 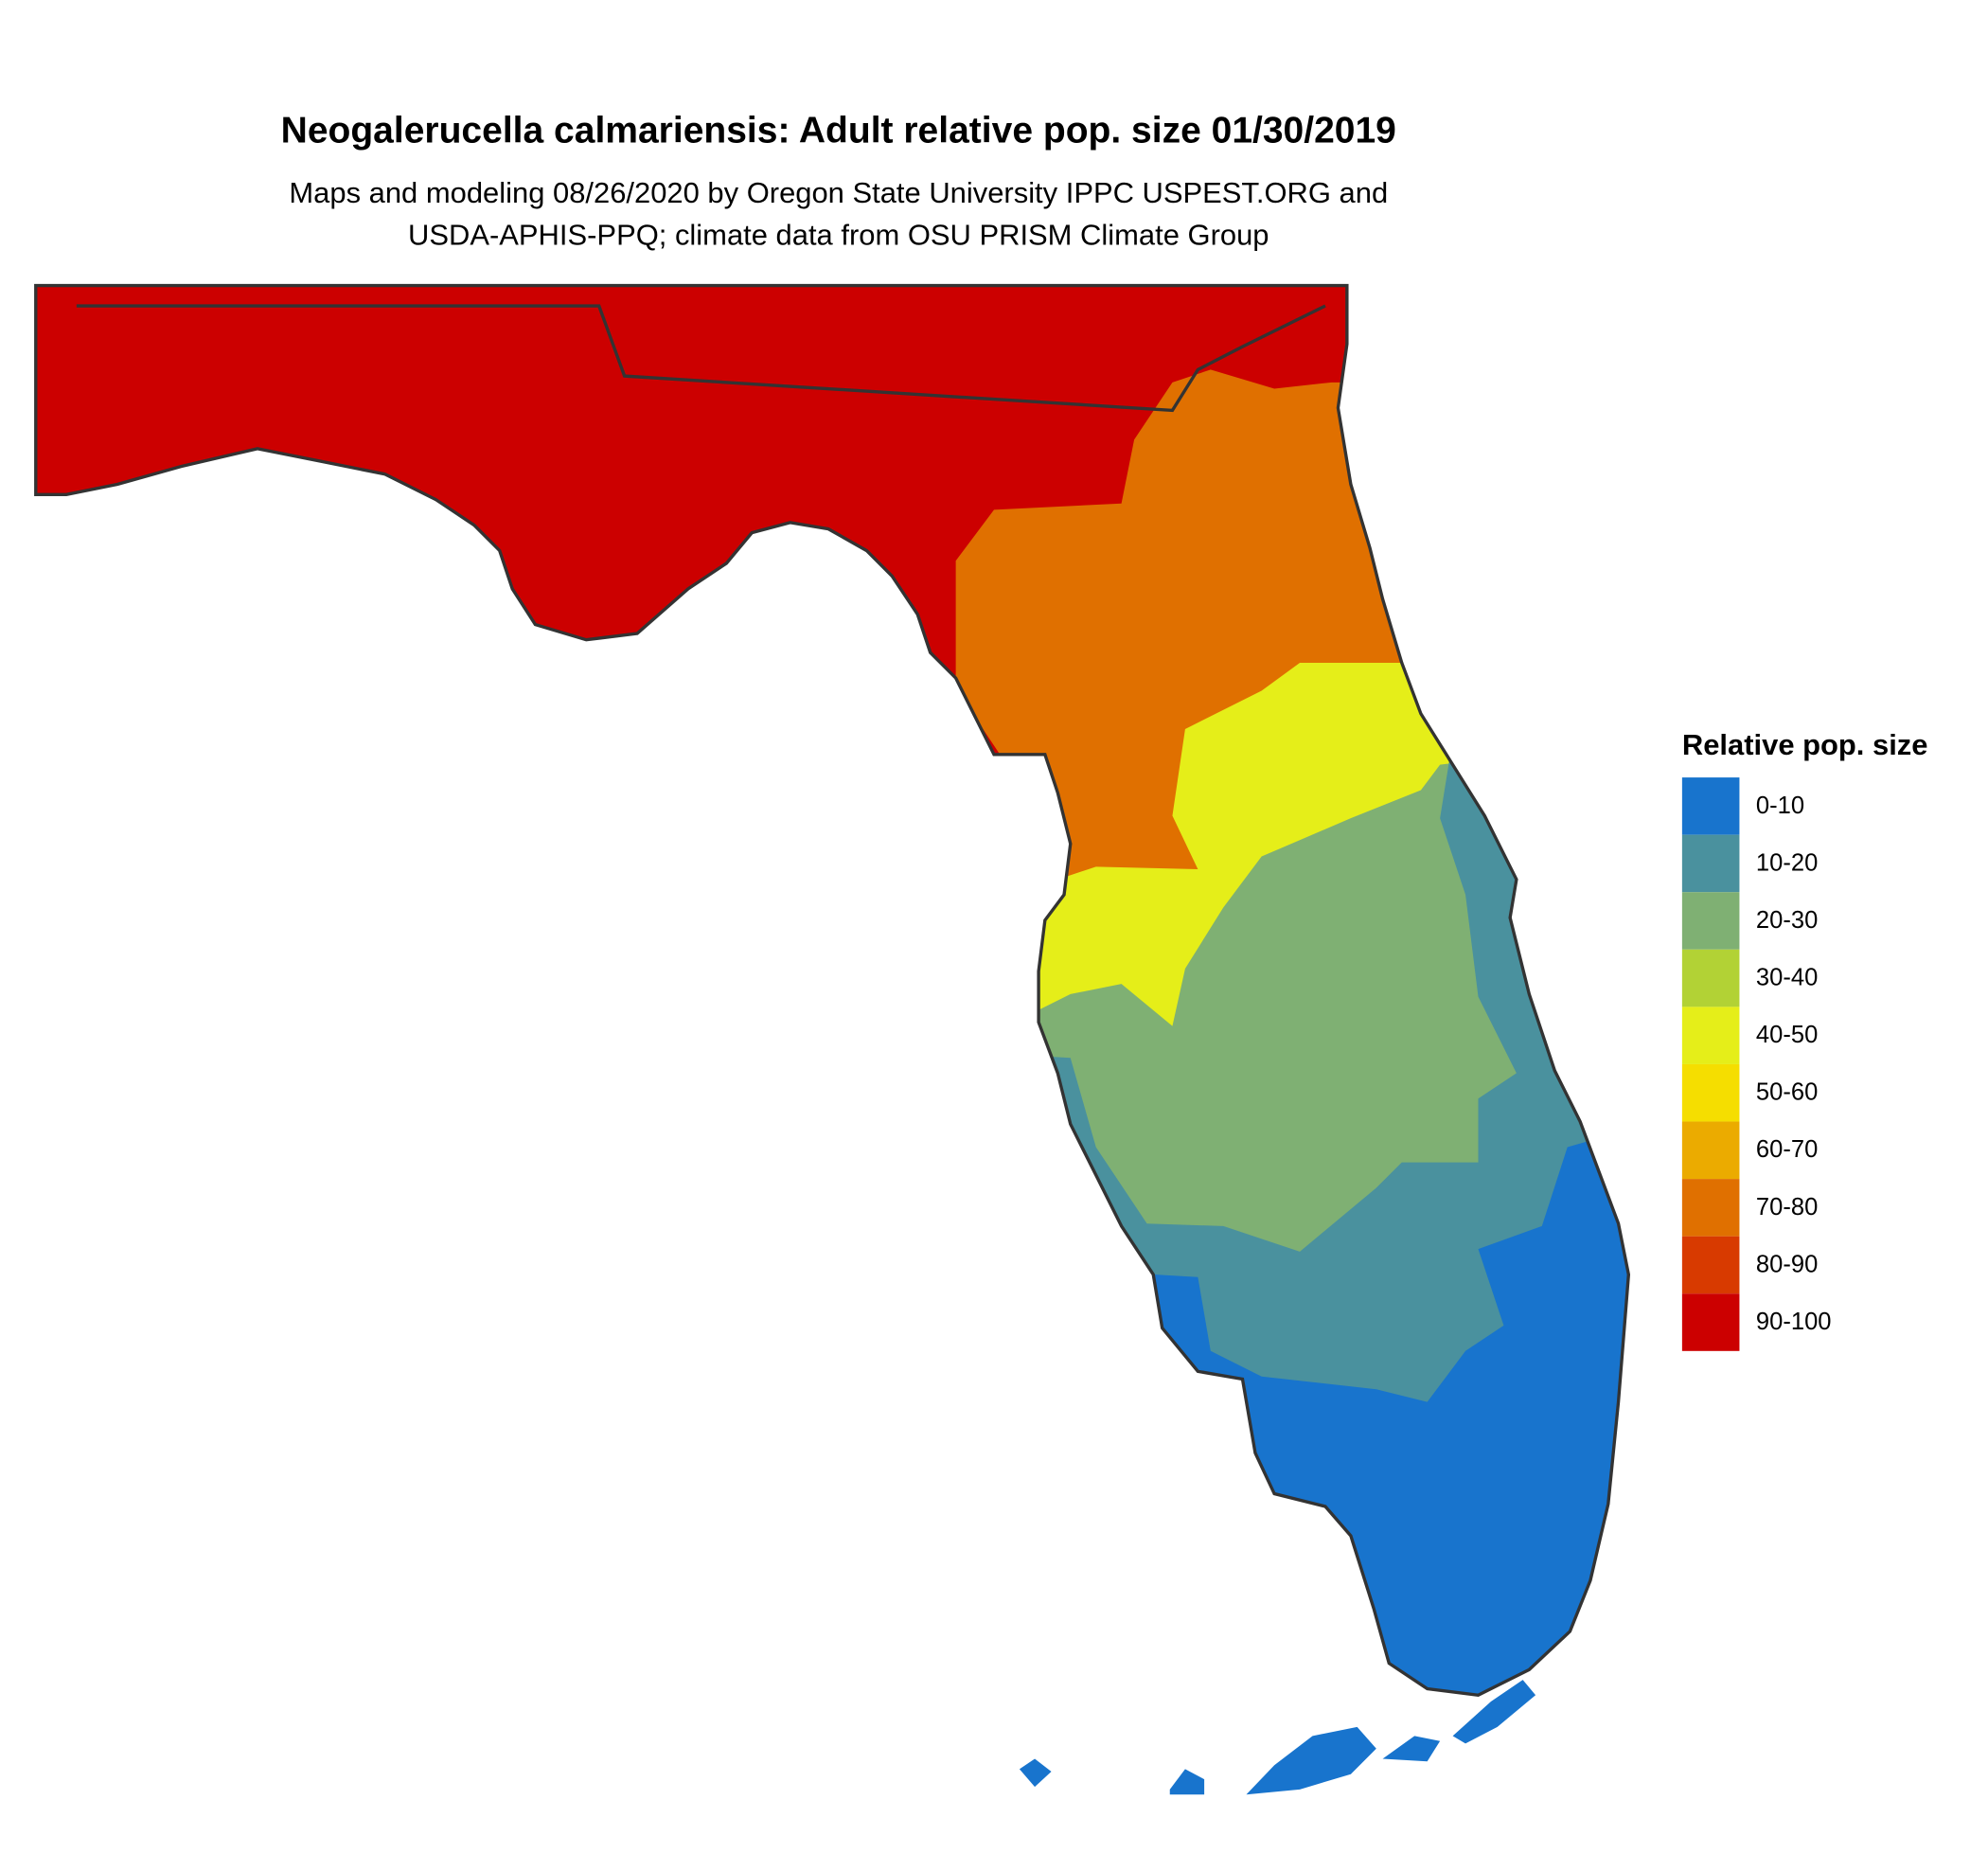 What do you see at coordinates (1787, 1149) in the screenshot?
I see `legend-label: 60-70` at bounding box center [1787, 1149].